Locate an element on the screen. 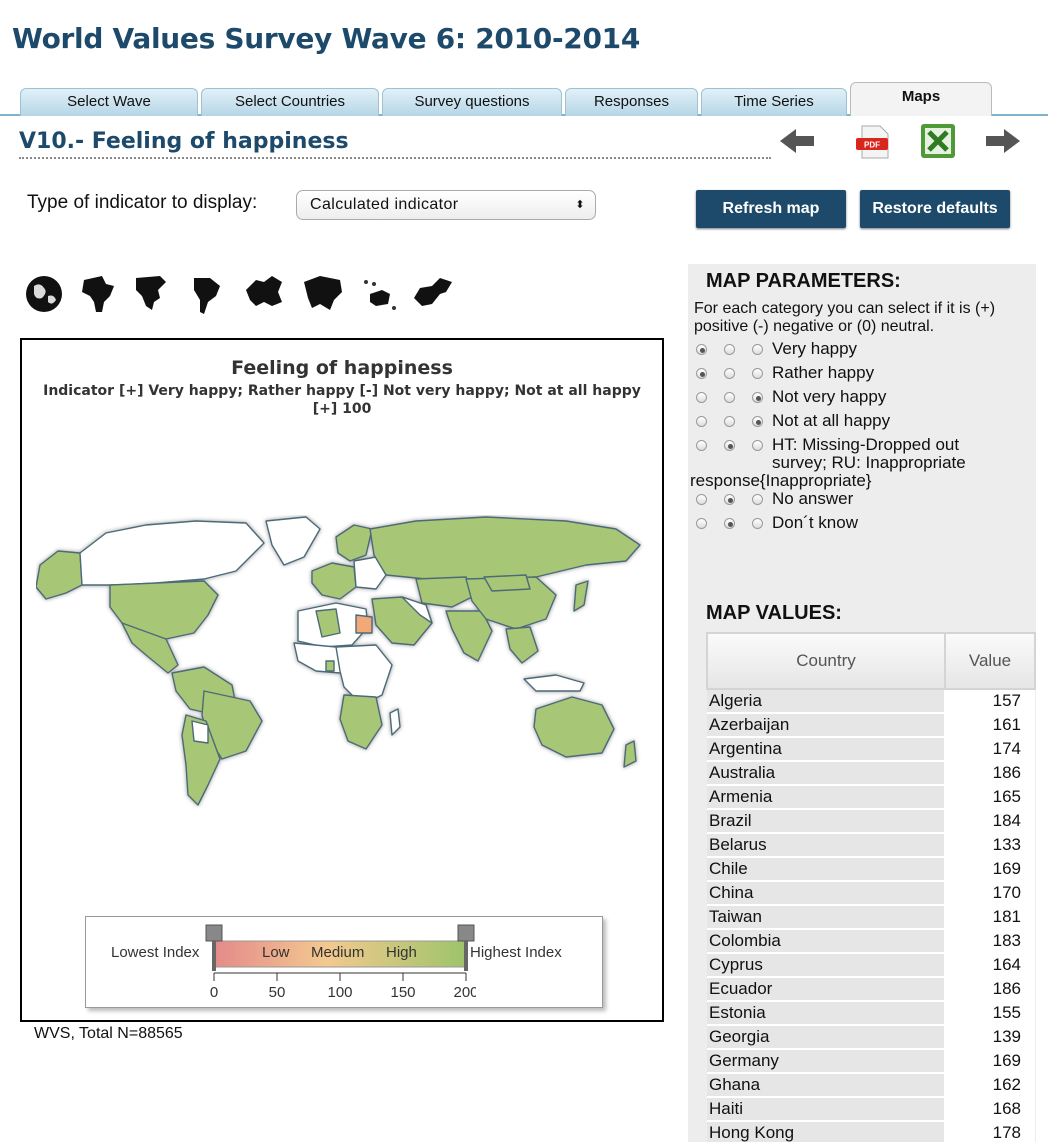 The width and height of the screenshot is (1048, 1142). map-region-egypt is located at coordinates (364, 624).